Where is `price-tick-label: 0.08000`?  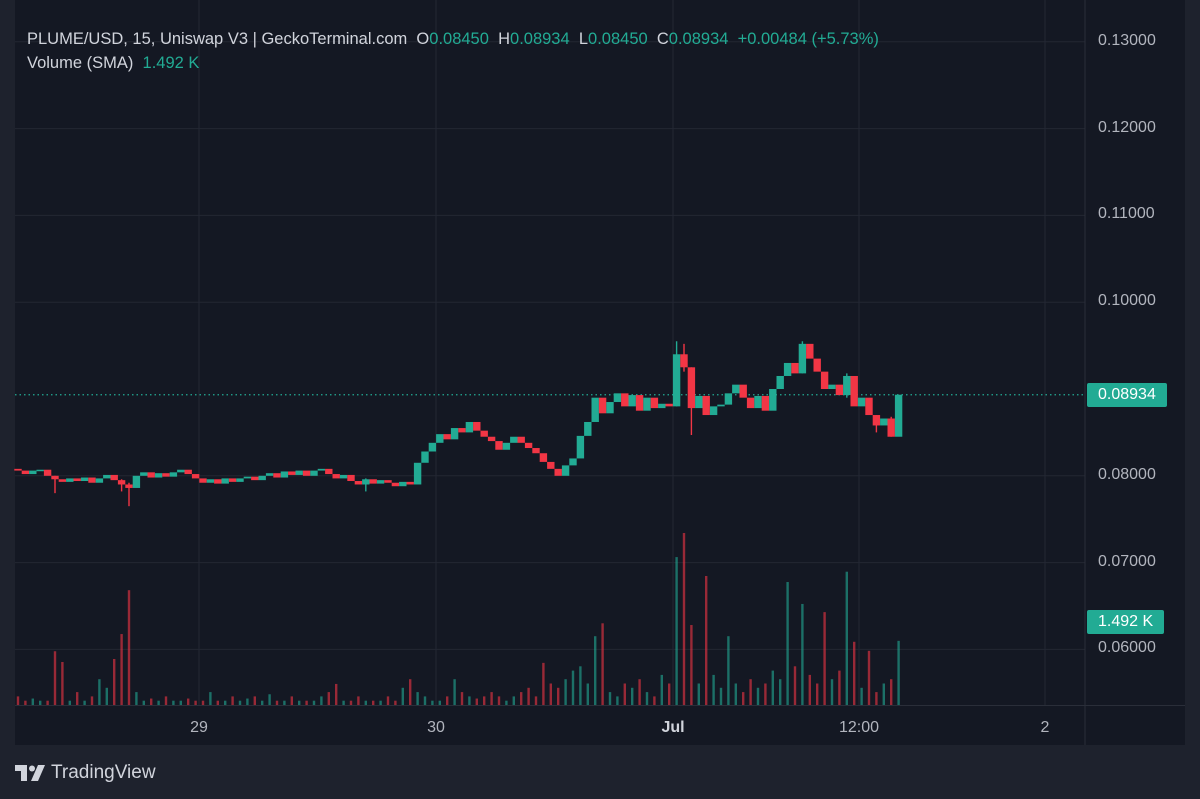
price-tick-label: 0.08000 is located at coordinates (1127, 474).